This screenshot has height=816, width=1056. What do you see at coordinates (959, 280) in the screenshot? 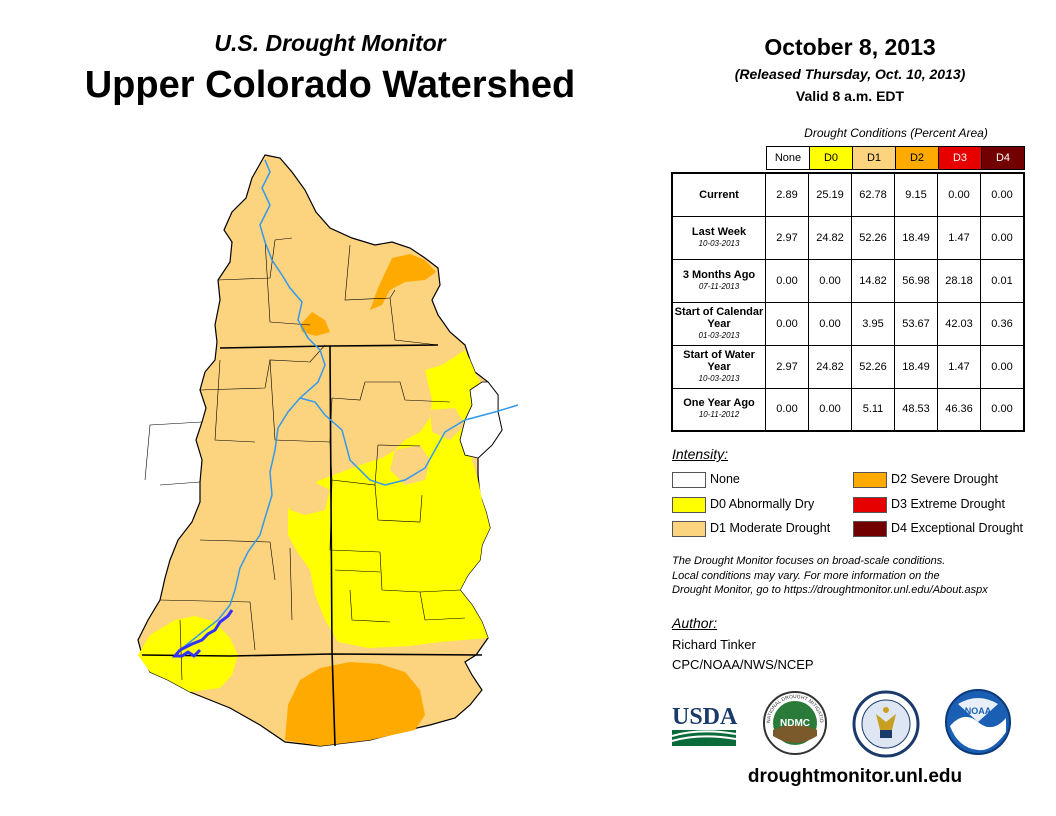
I see `table-cell: 28.18` at bounding box center [959, 280].